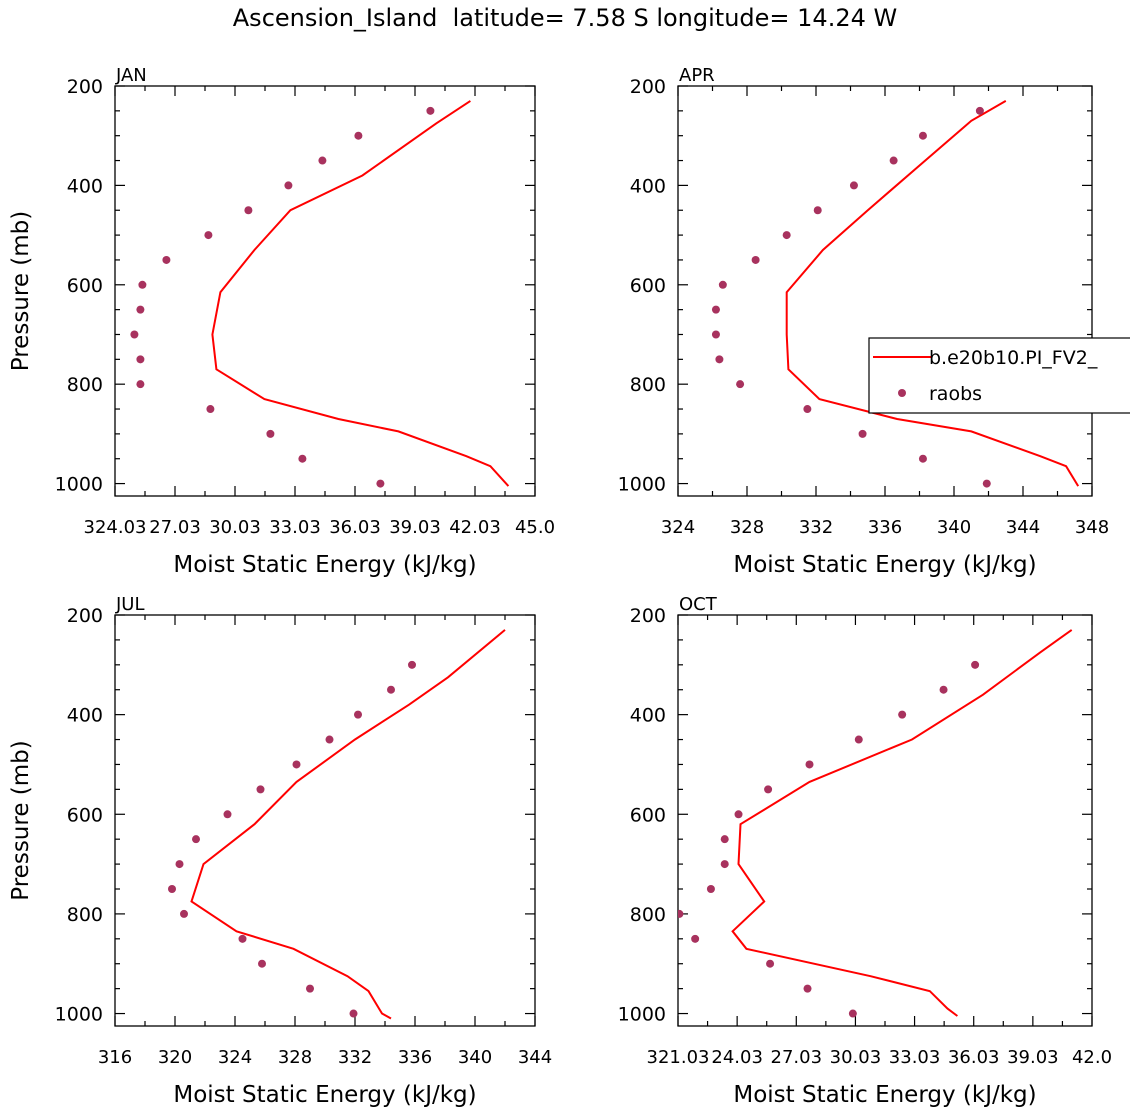 The width and height of the screenshot is (1130, 1112). I want to click on x-tick-label: 36.03, so click(974, 1057).